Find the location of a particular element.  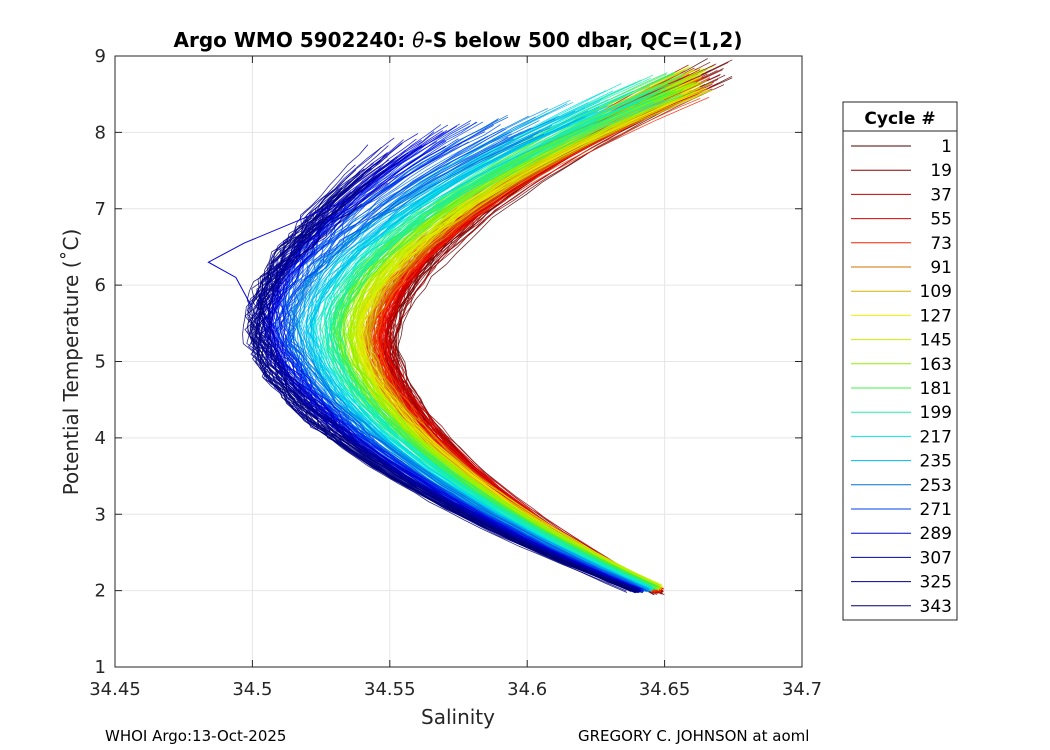

y-axis-label: Potential Temperature (˚C) is located at coordinates (71, 362).